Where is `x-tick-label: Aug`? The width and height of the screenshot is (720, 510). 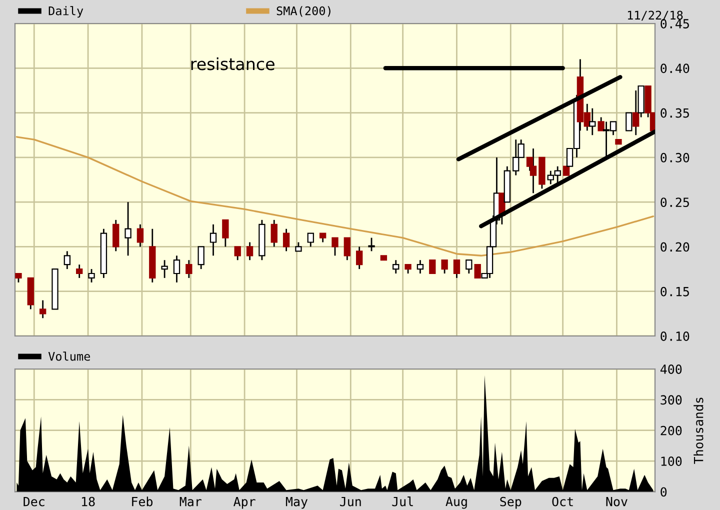 x-tick-label: Aug is located at coordinates (456, 502).